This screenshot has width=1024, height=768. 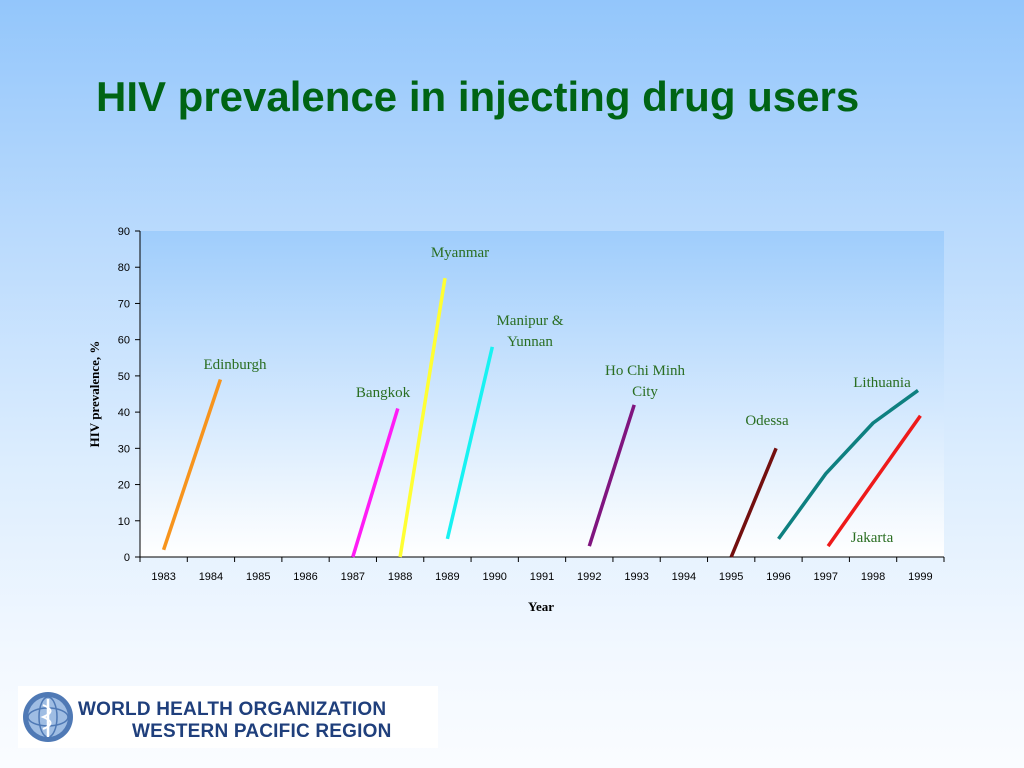 I want to click on x-tick-label: 1993, so click(x=636, y=577).